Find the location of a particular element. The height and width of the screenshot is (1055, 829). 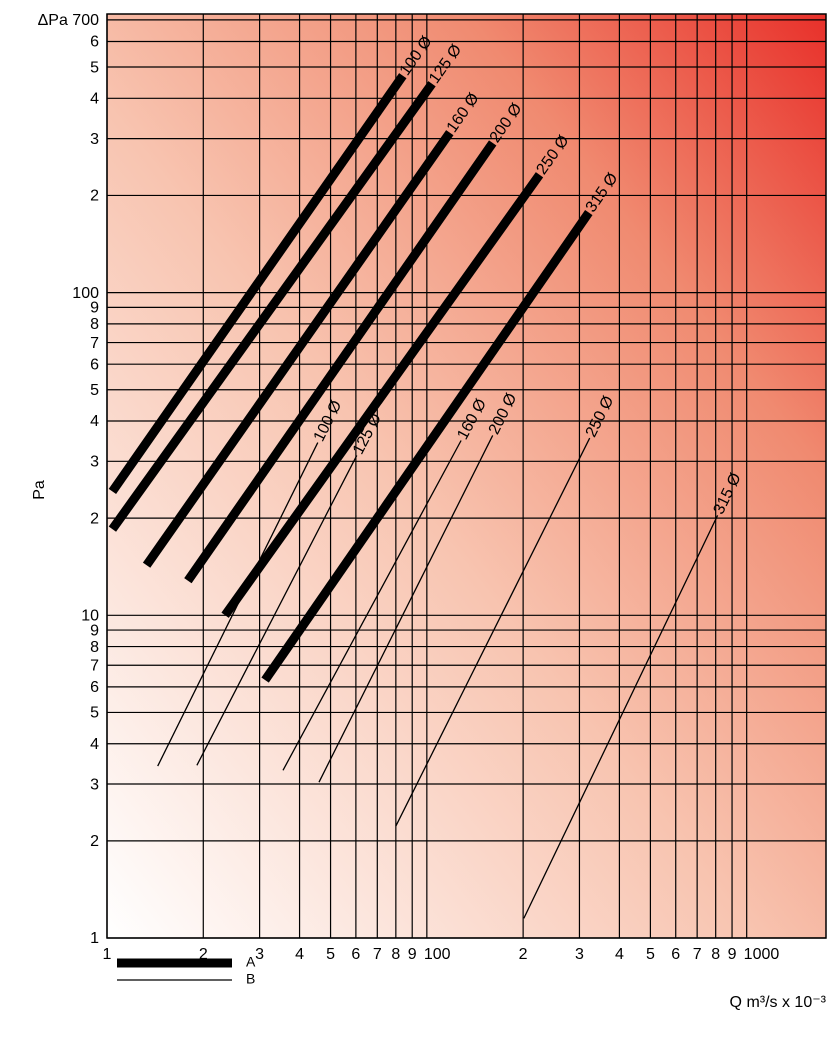

y-tick-label: 1 is located at coordinates (94, 938).